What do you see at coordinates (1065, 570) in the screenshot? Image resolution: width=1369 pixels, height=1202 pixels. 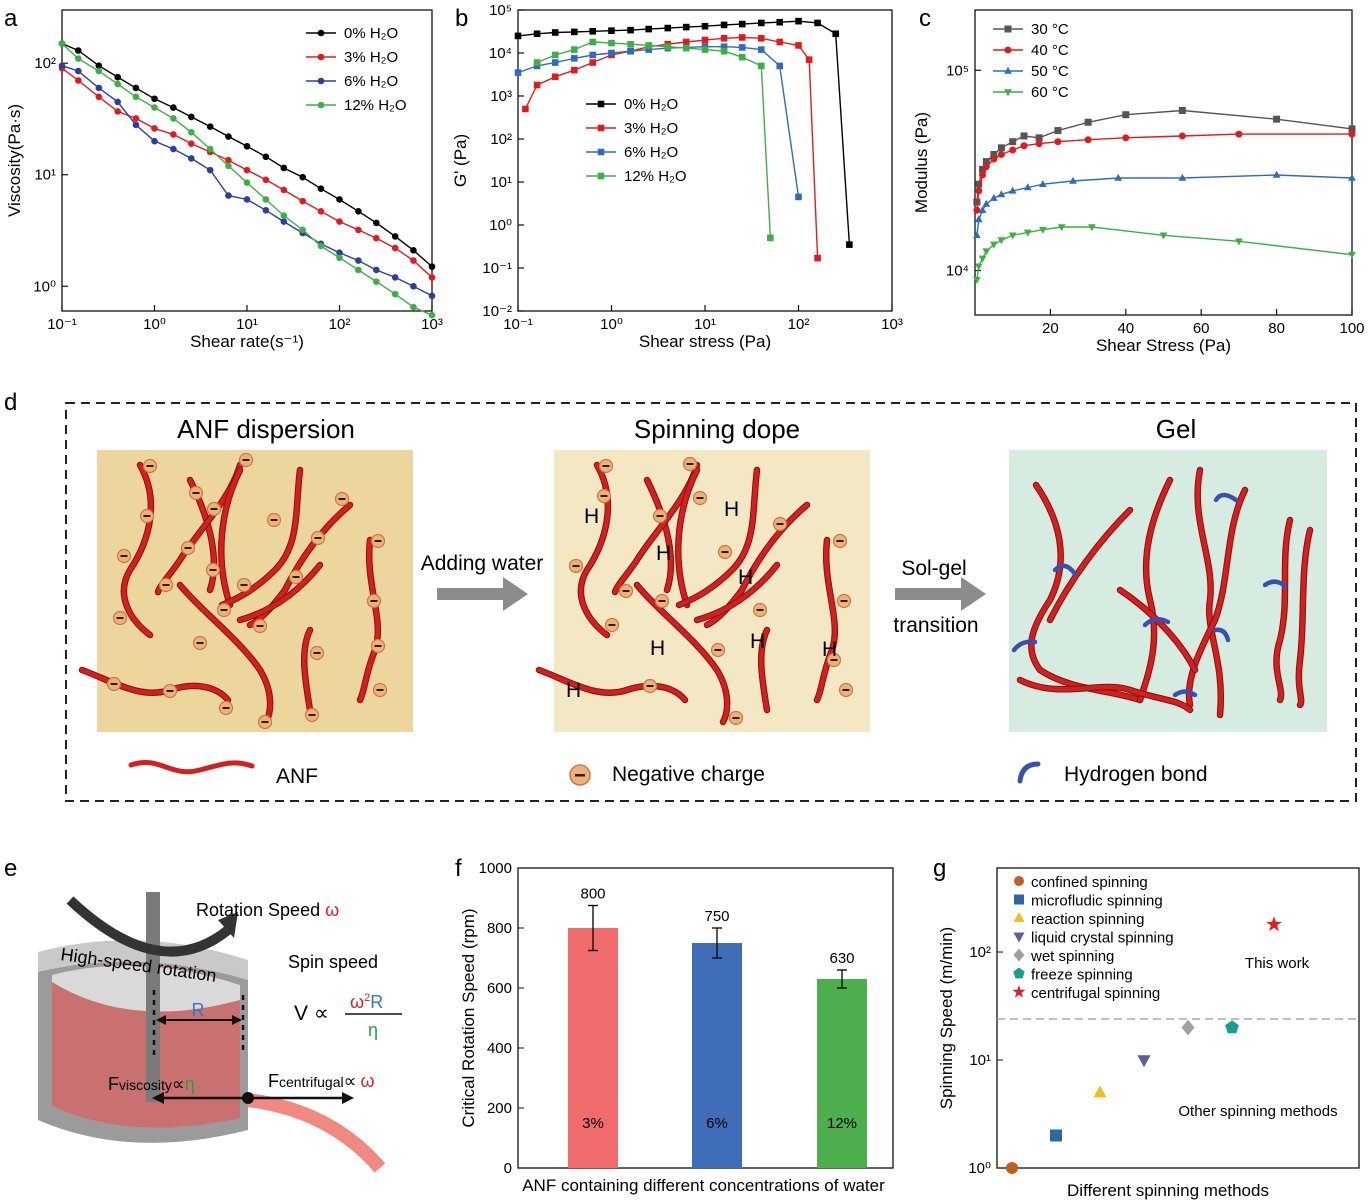 I see `hydrogen-bond` at bounding box center [1065, 570].